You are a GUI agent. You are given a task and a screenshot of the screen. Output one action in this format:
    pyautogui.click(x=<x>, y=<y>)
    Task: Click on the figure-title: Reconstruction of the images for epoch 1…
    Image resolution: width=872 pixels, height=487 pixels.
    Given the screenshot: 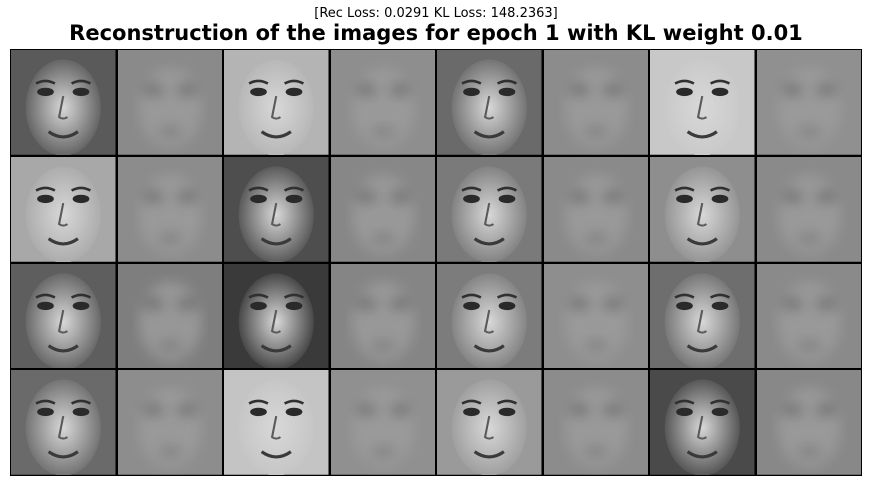 What is the action you would take?
    pyautogui.click(x=436, y=33)
    